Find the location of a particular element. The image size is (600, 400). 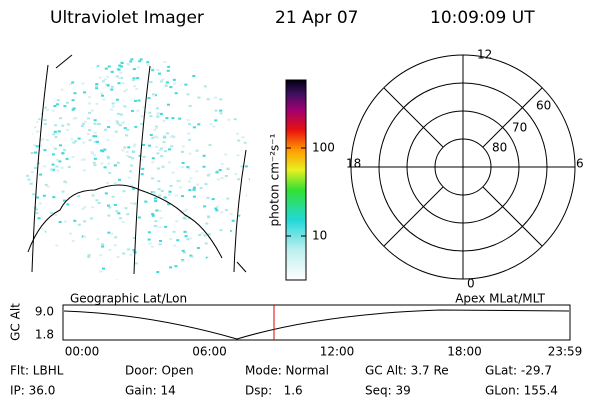

status-field: Door: Open is located at coordinates (159, 371).